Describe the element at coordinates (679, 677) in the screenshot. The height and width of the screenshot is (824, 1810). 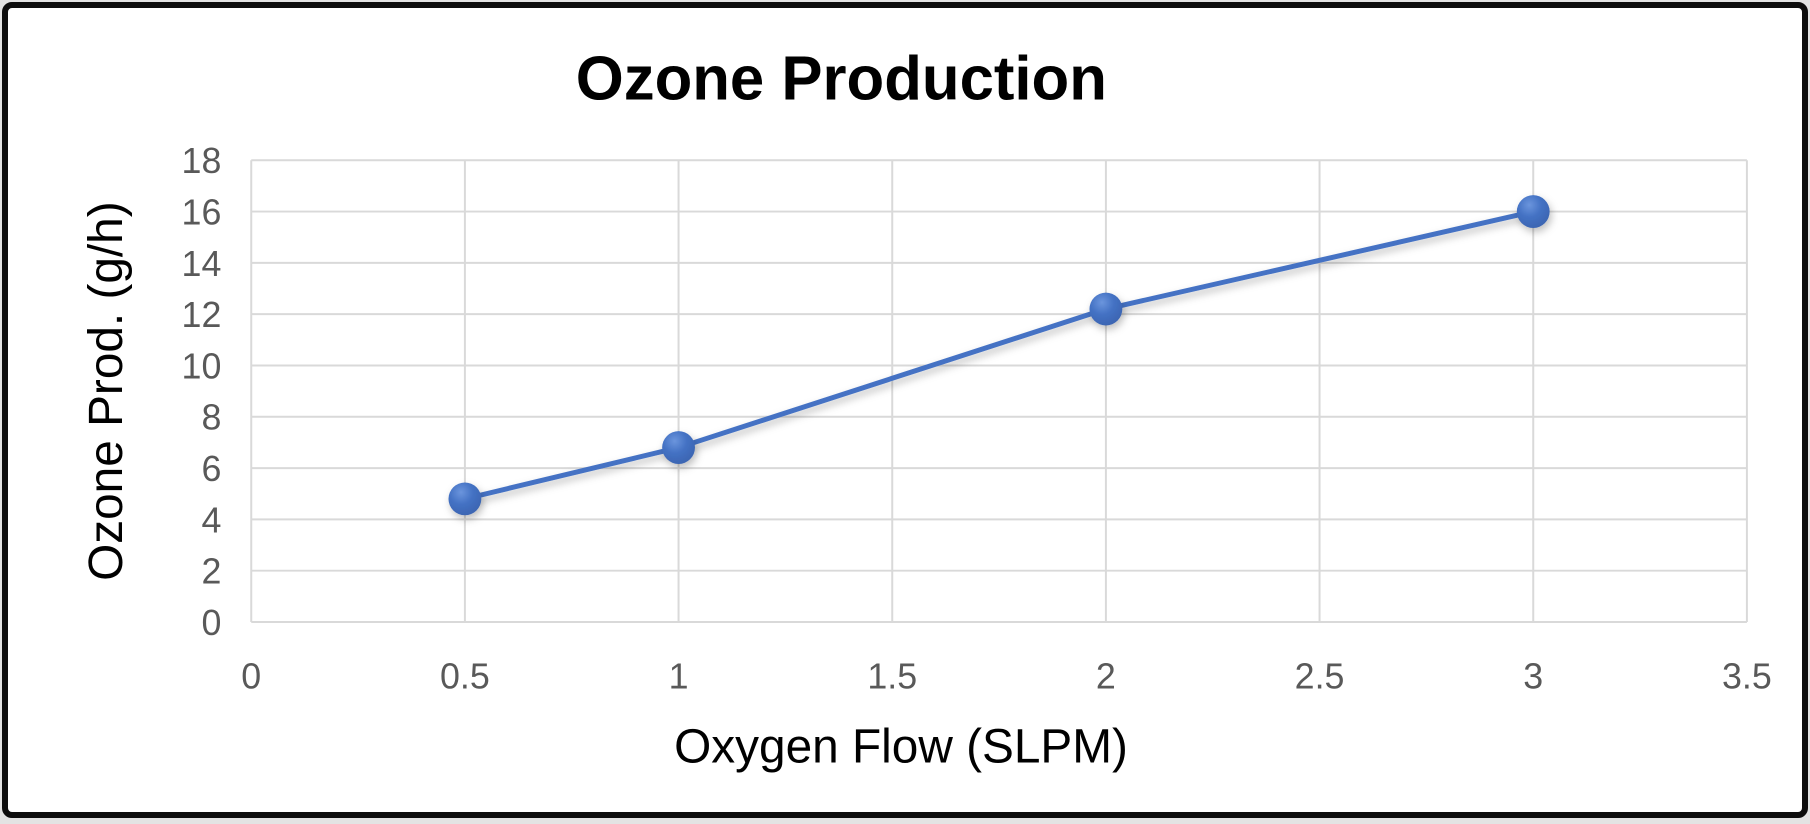
I see `x-tick-label: 1` at that location.